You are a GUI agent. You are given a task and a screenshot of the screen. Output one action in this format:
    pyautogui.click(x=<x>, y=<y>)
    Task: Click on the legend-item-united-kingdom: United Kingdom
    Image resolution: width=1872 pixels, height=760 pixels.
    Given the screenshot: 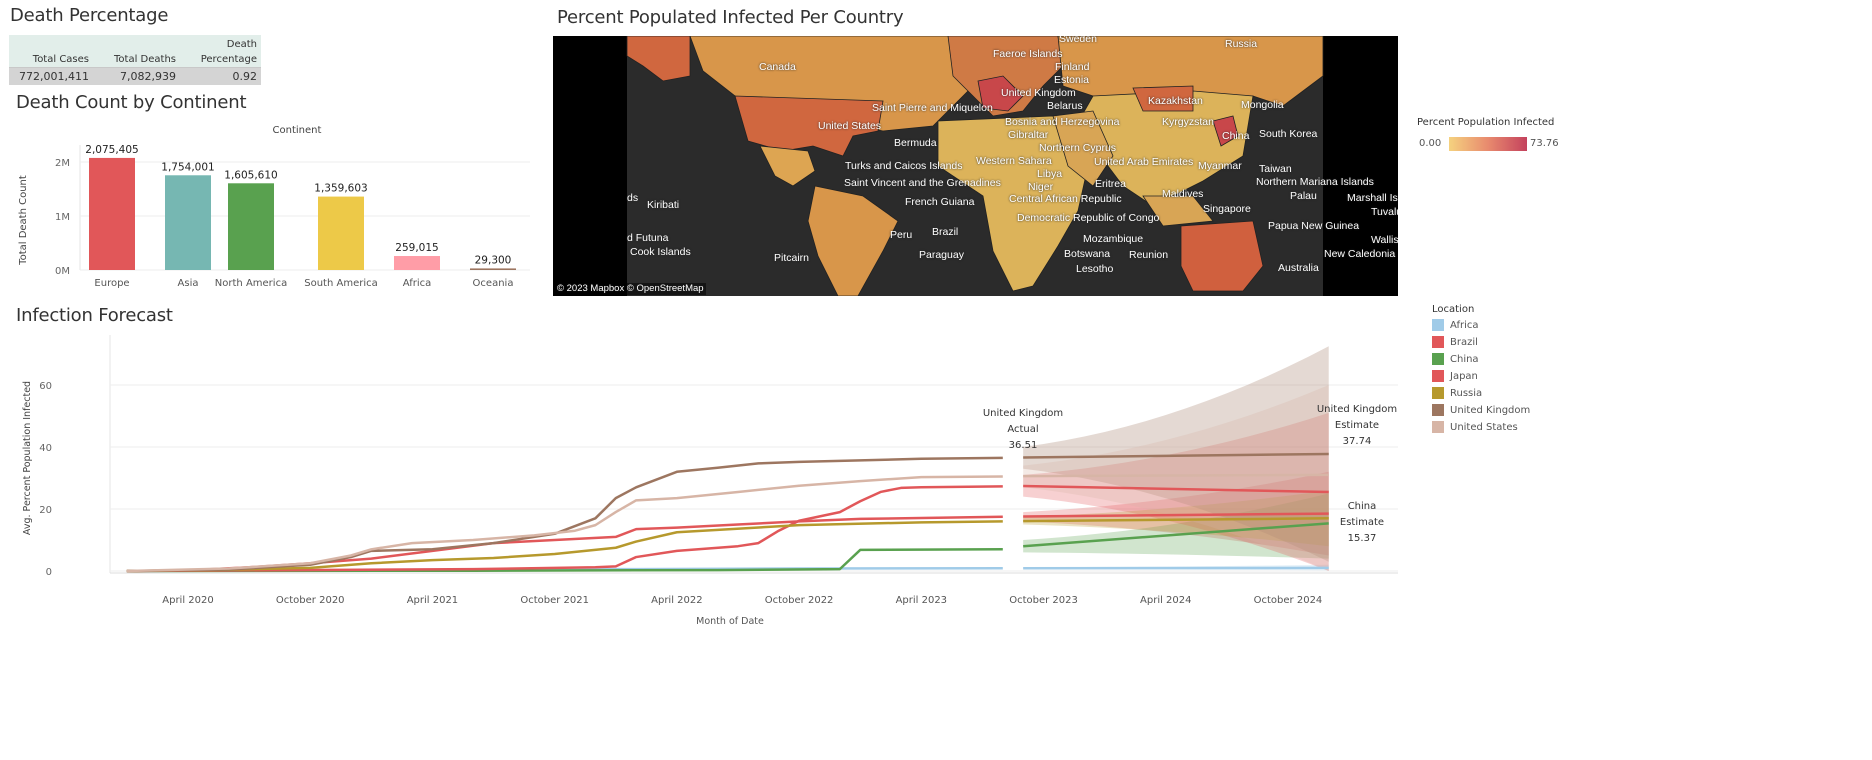 What is the action you would take?
    pyautogui.click(x=1481, y=411)
    